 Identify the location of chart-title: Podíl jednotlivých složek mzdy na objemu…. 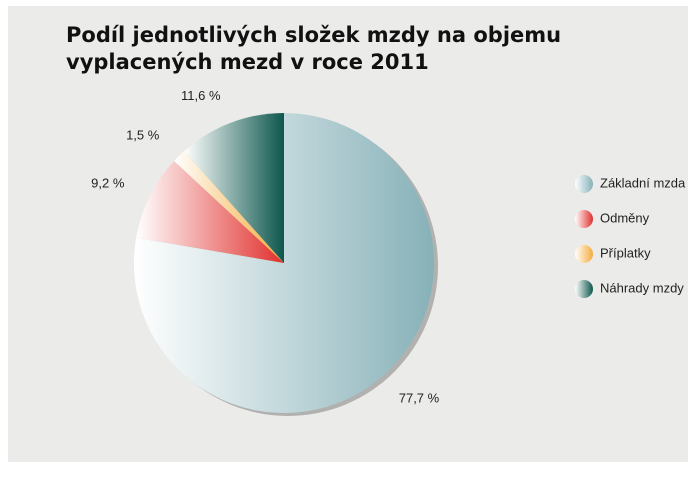
(314, 48).